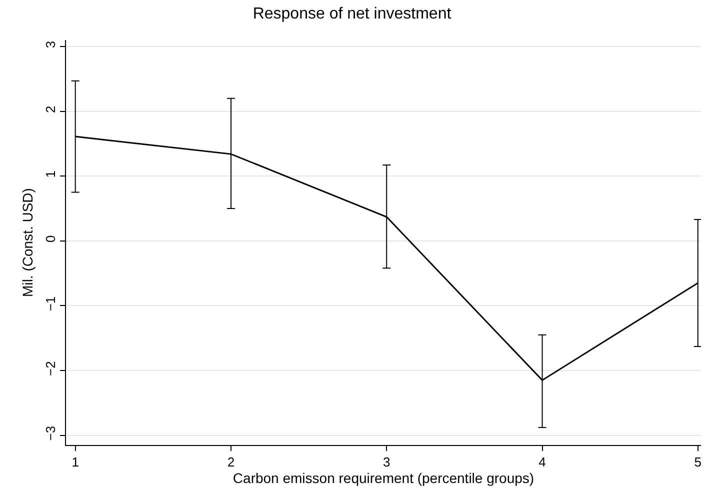  Describe the element at coordinates (231, 462) in the screenshot. I see `x-tick-label: 2` at that location.